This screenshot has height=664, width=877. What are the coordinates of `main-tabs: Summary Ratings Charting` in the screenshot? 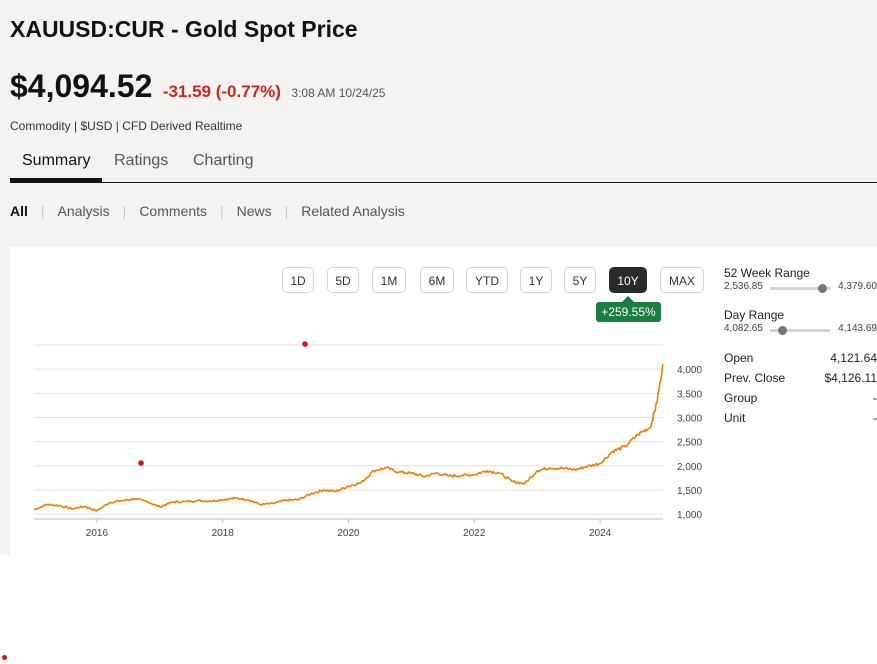 It's located at (443, 160).